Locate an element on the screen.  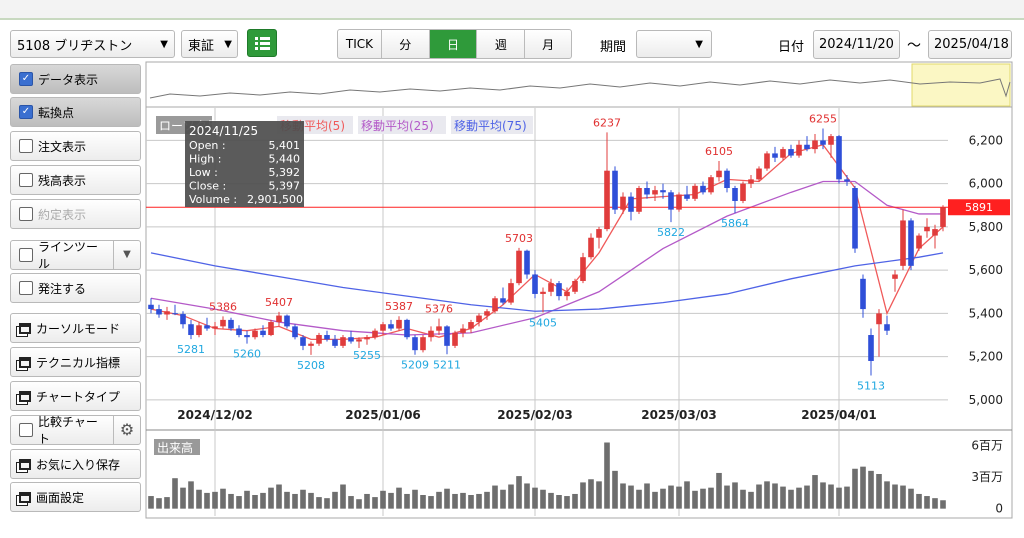
sidebar-button: 画面設定 is located at coordinates (75, 497).